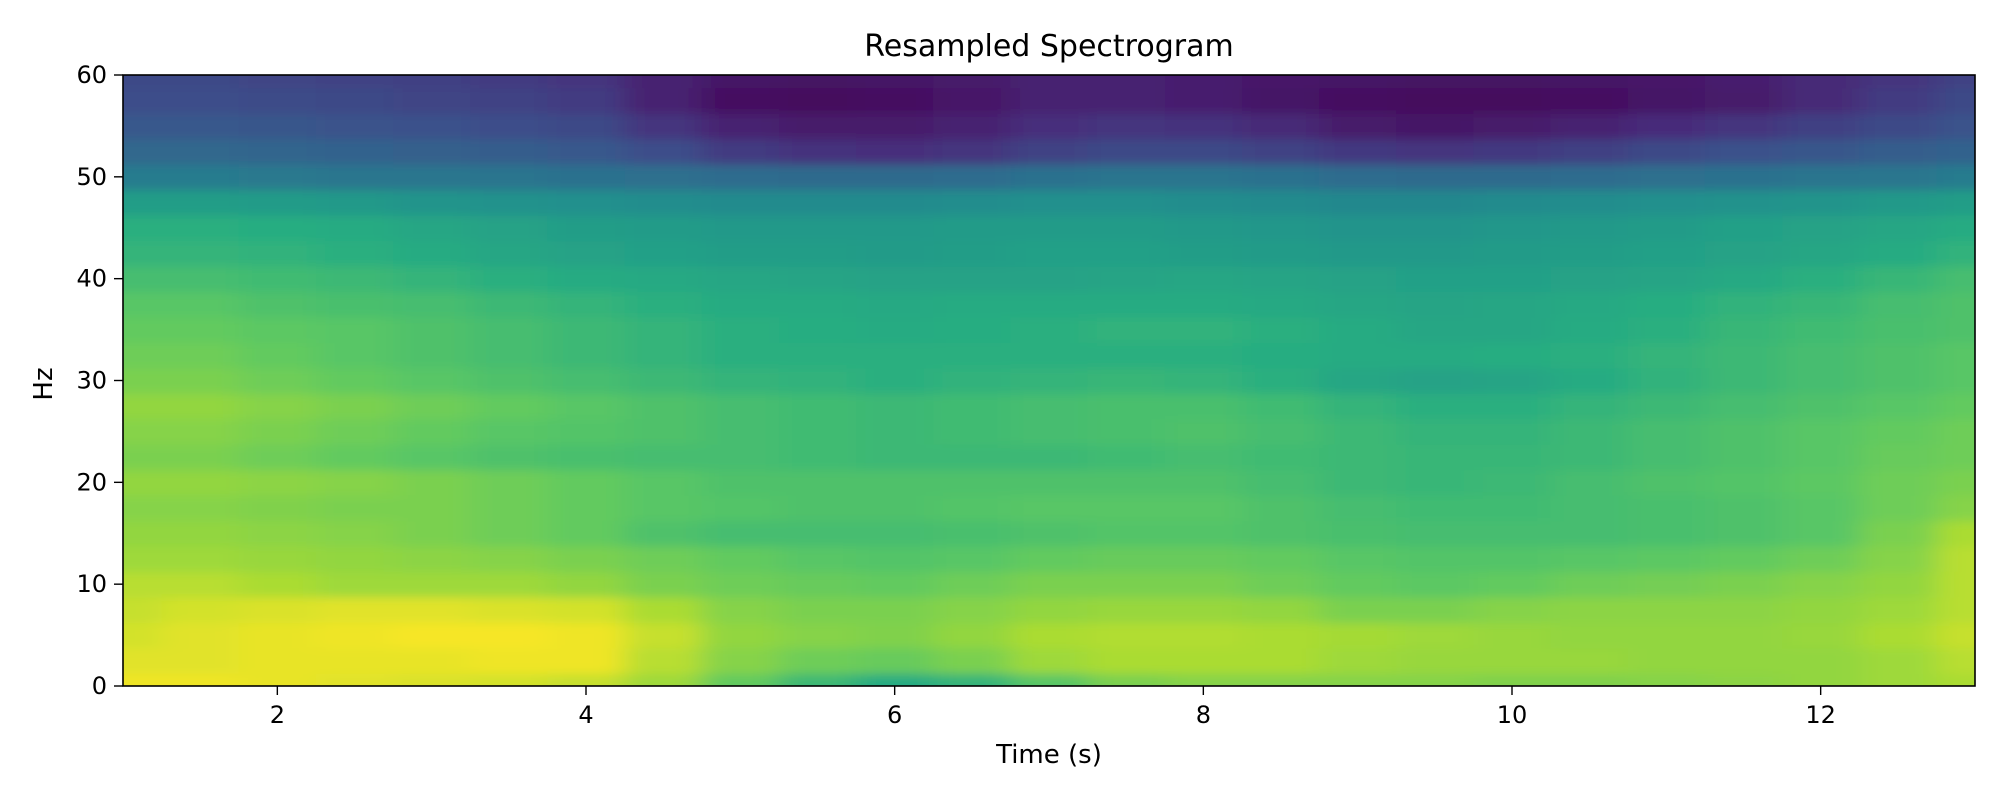  I want to click on y-axis: 0 10 20 30 40 50 60, so click(99, 380).